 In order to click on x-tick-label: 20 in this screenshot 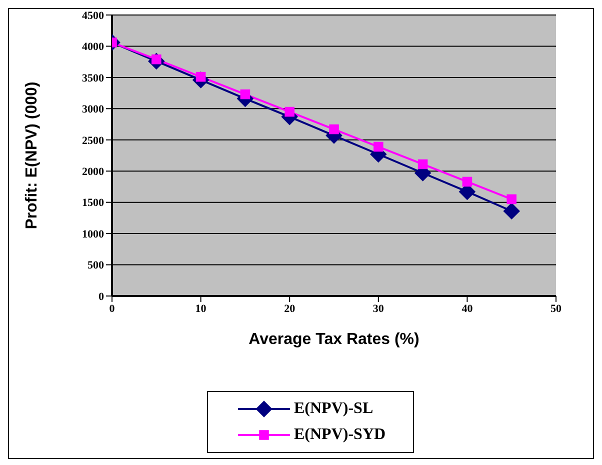, I will do `click(290, 308)`.